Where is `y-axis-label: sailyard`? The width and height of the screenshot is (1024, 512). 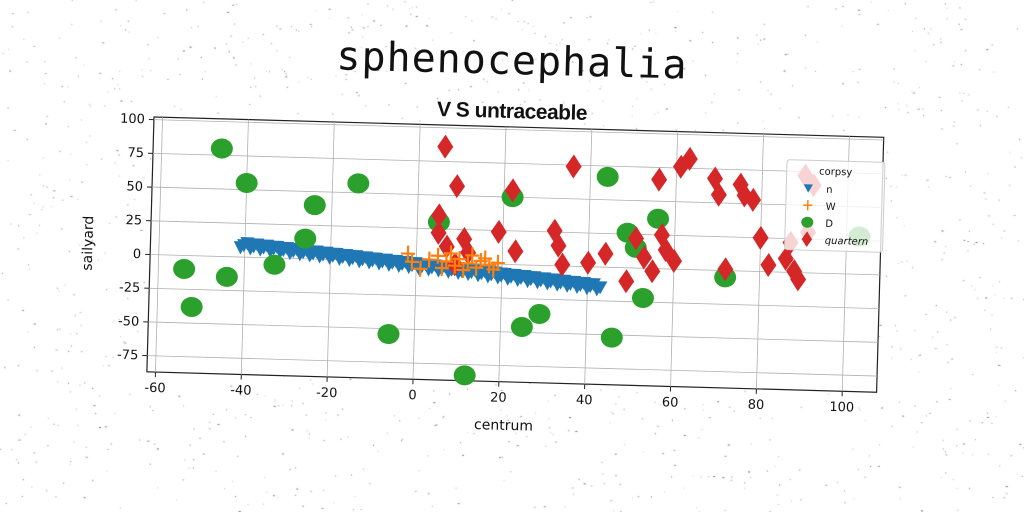
y-axis-label: sailyard is located at coordinates (89, 242).